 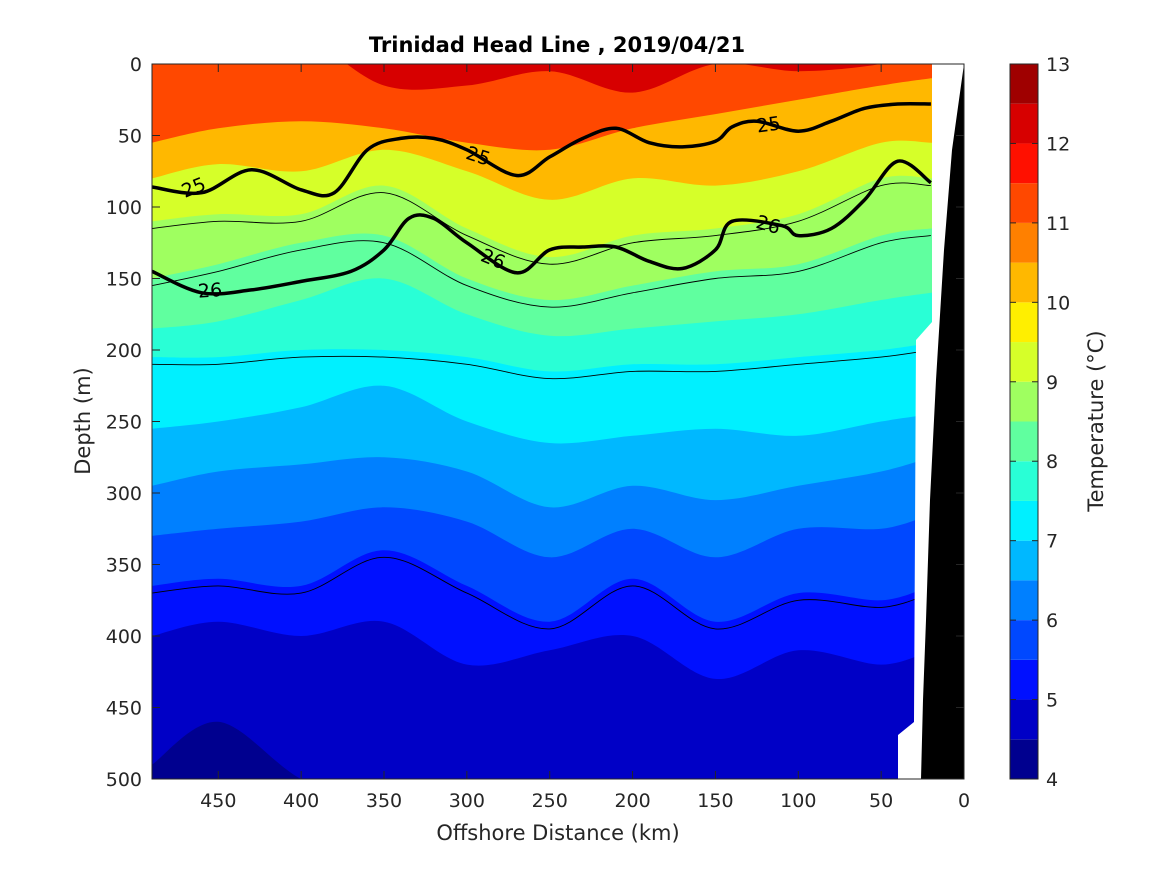 I want to click on colorbar-tick-label: 12, so click(x=1058, y=144).